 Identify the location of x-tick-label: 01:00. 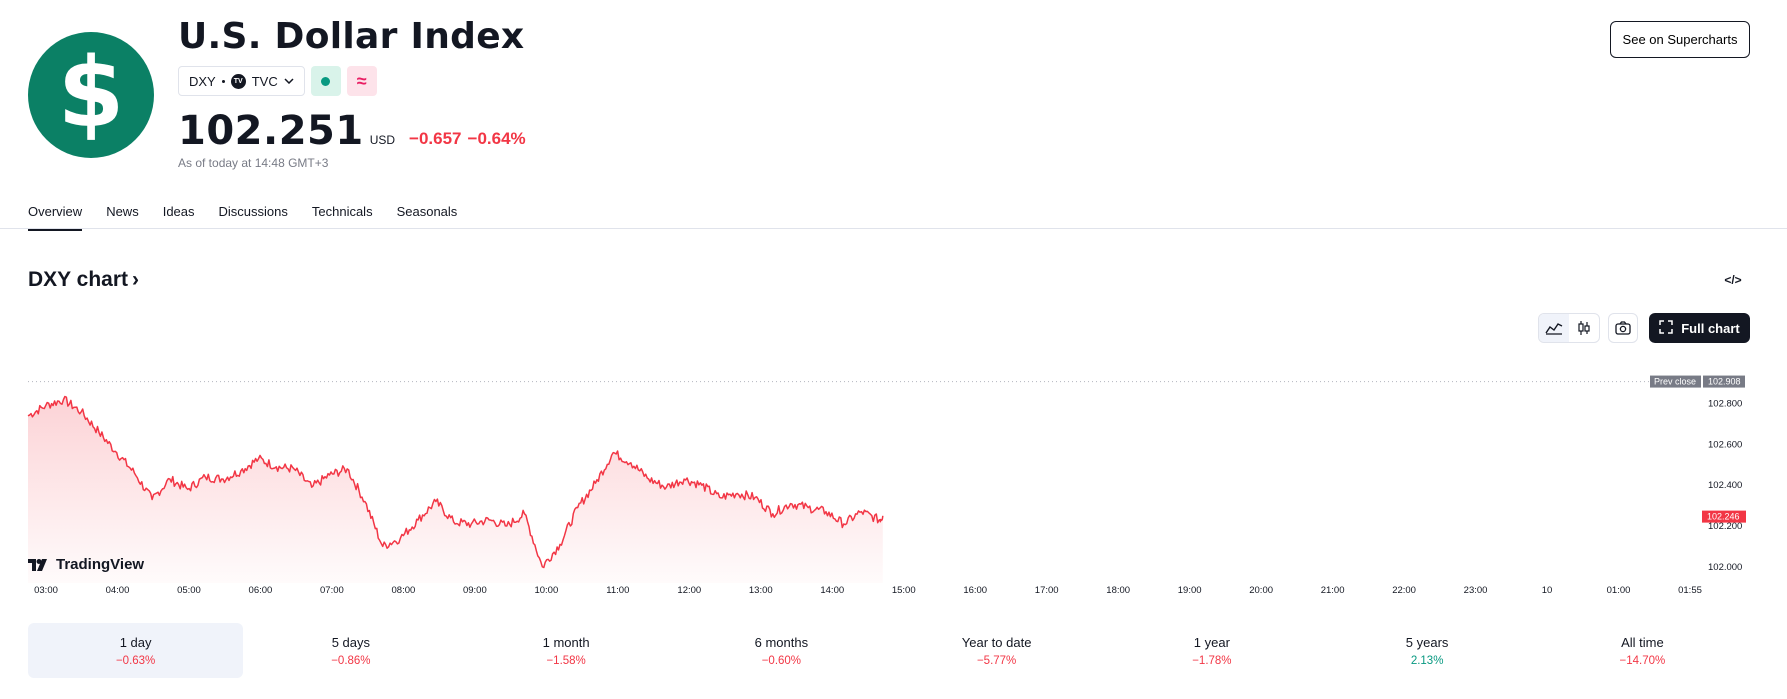
(1619, 590).